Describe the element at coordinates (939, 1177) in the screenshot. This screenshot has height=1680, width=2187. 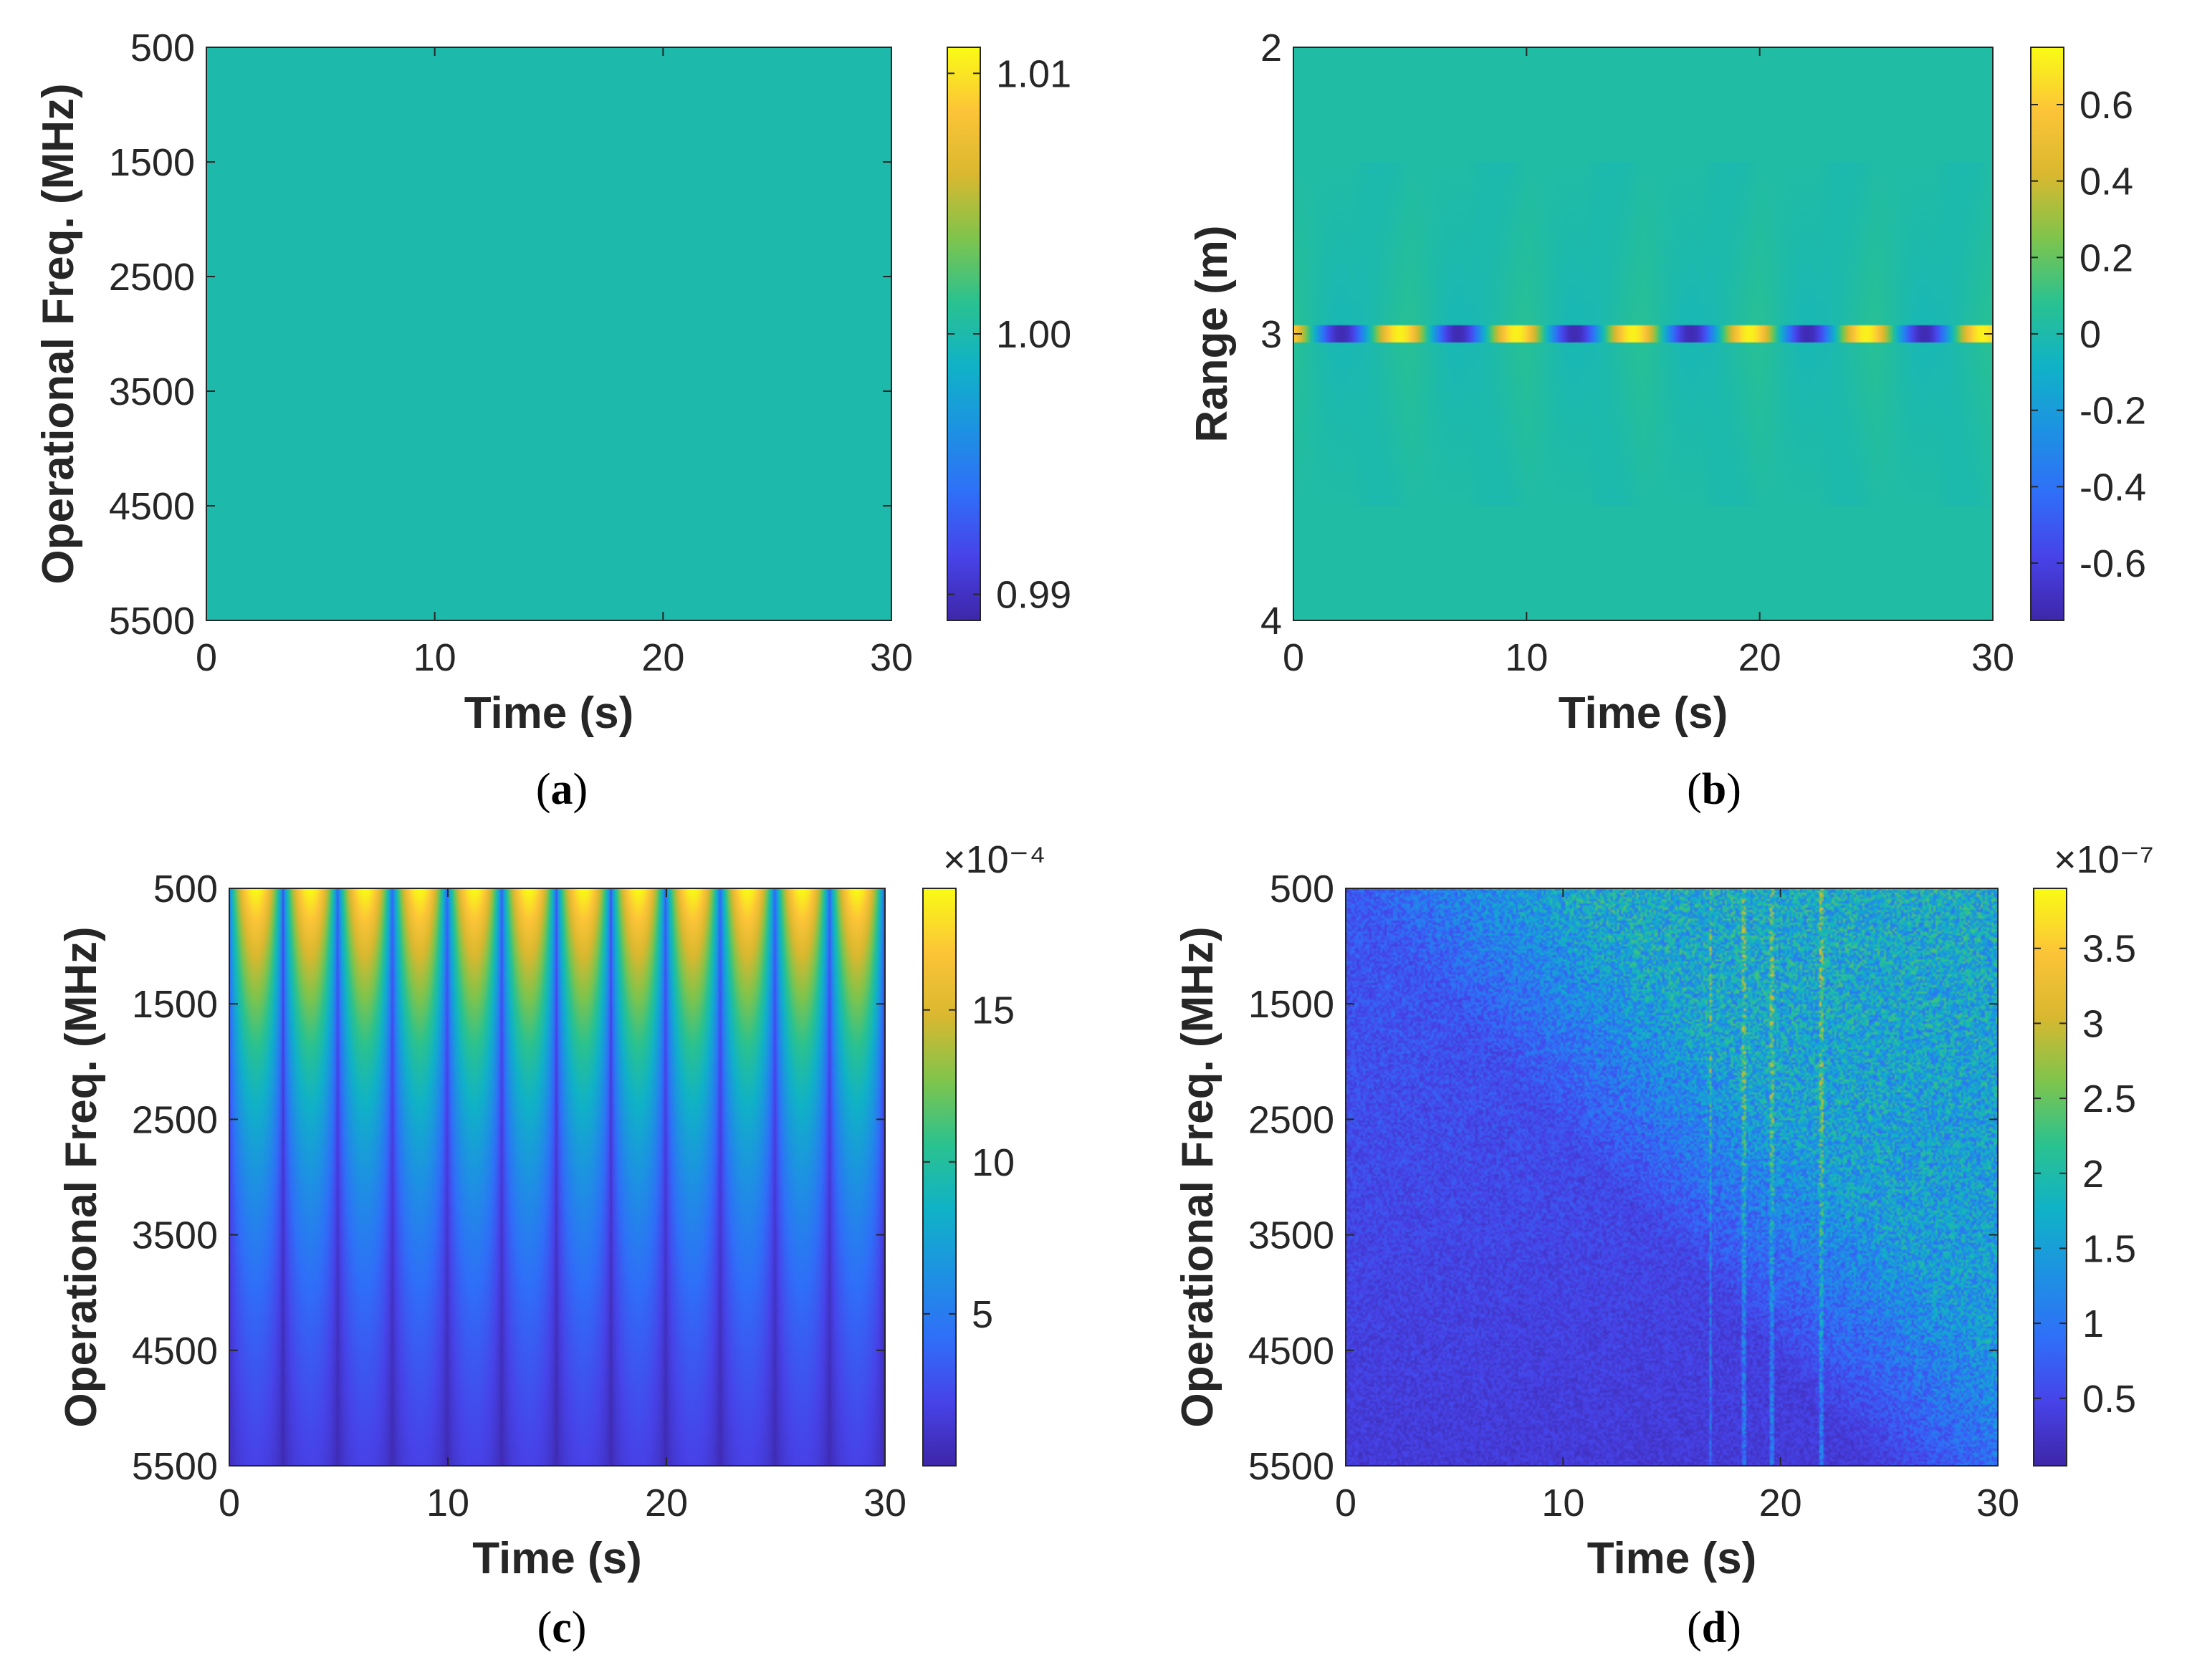
I see `colorbar-c` at that location.